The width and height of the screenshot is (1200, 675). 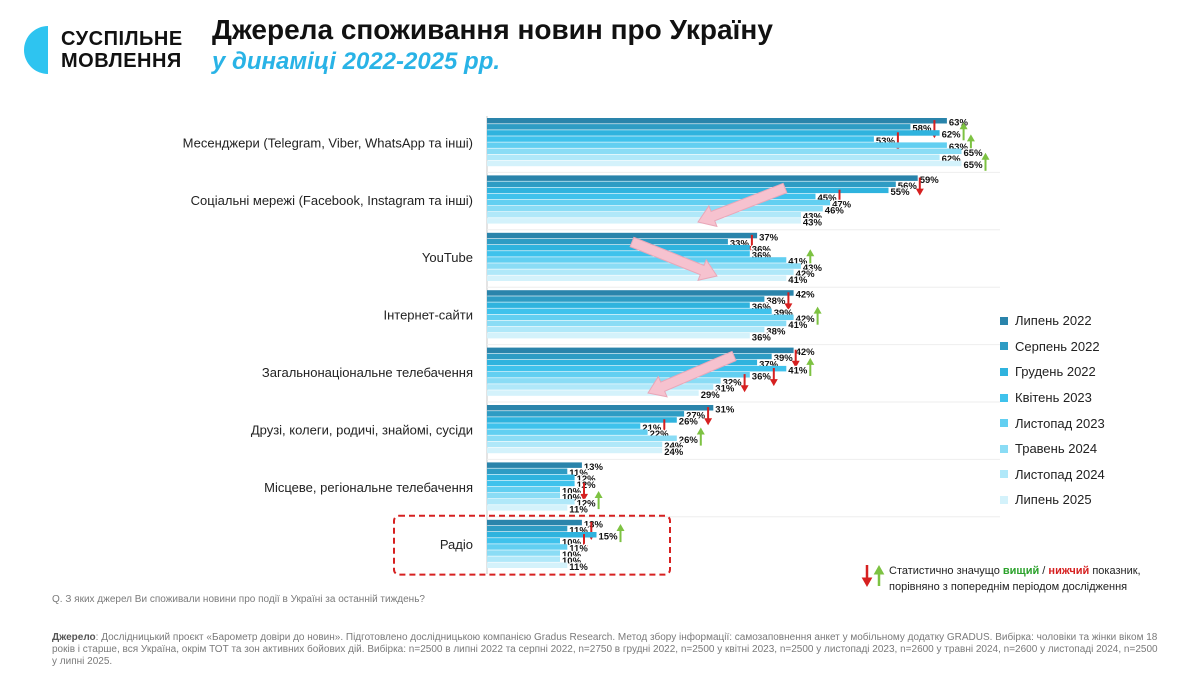 What do you see at coordinates (879, 569) in the screenshot?
I see `sig-up-arrow-head-icon` at bounding box center [879, 569].